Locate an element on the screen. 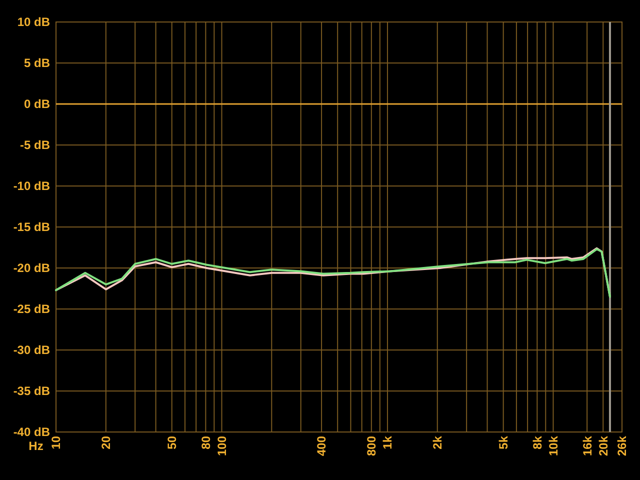 This screenshot has width=640, height=480. y-tick-label: -5 dB is located at coordinates (35, 145).